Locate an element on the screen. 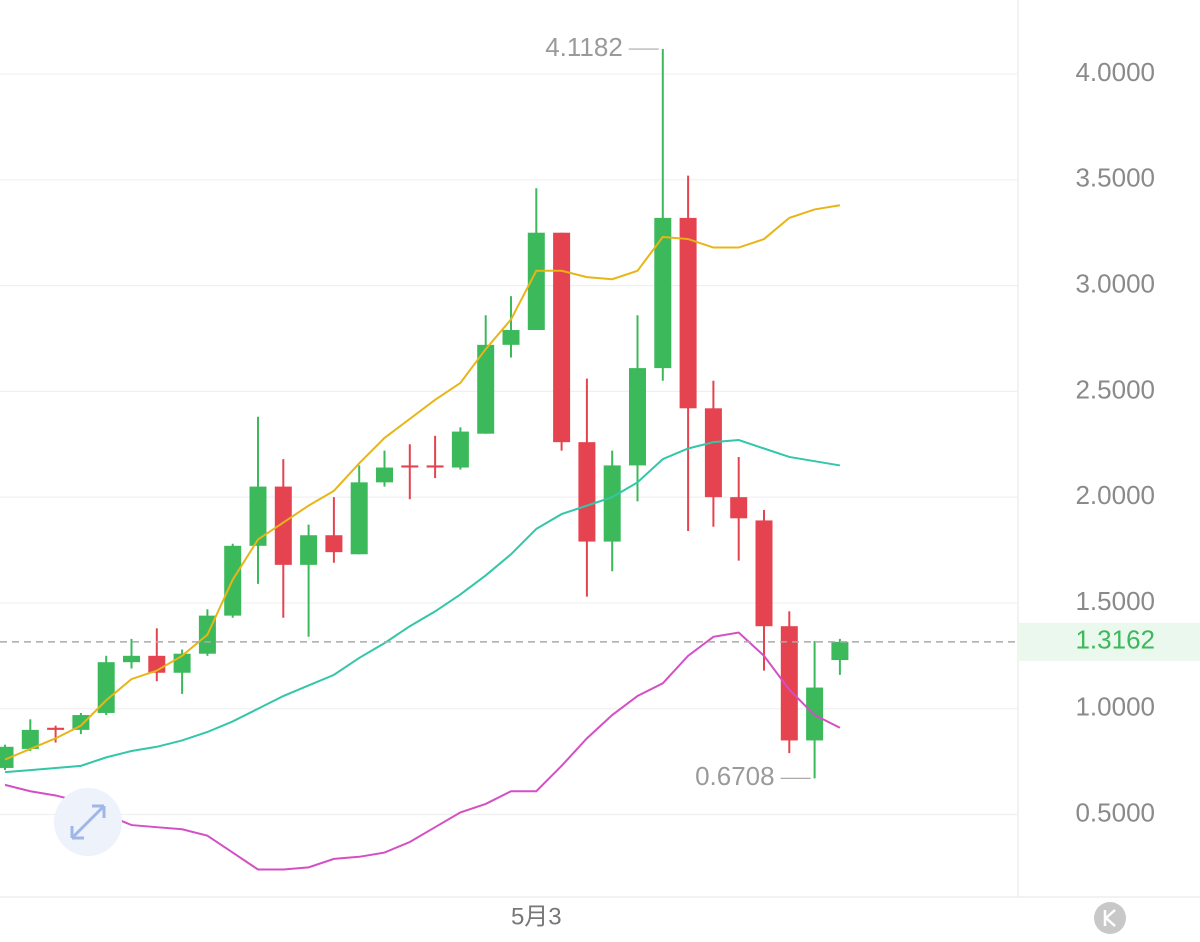  expand-icon-glyph is located at coordinates (88, 822).